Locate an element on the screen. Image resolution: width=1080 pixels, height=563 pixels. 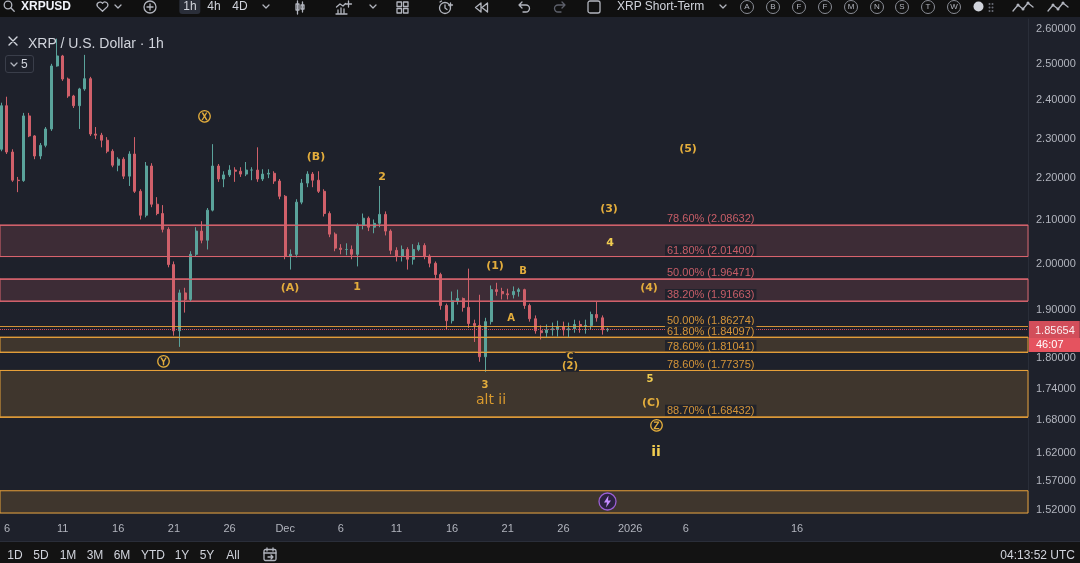
text: 4D is located at coordinates (240, 6).